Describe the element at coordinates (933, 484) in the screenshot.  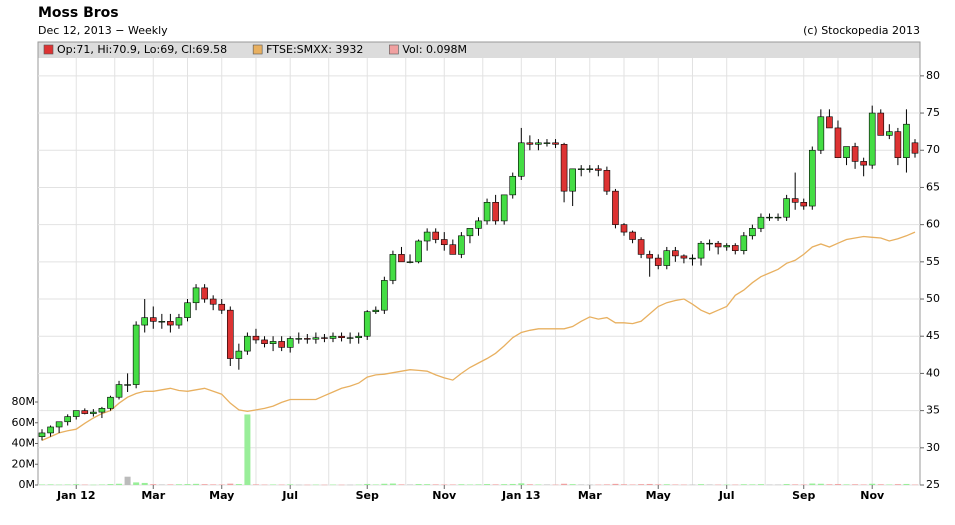
I see `y-tick-label: 25` at that location.